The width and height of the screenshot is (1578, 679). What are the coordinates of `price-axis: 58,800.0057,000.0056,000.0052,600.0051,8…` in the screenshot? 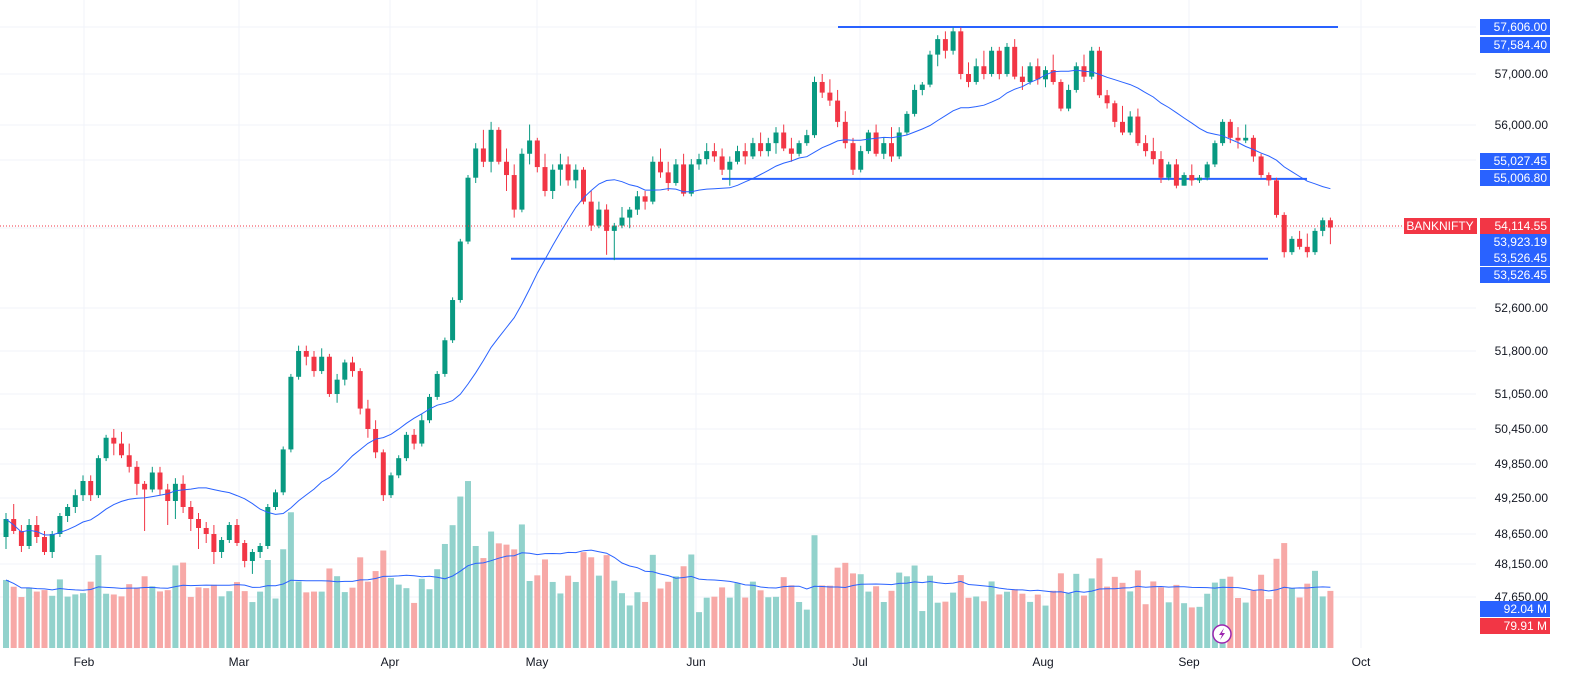 It's located at (1522, 312).